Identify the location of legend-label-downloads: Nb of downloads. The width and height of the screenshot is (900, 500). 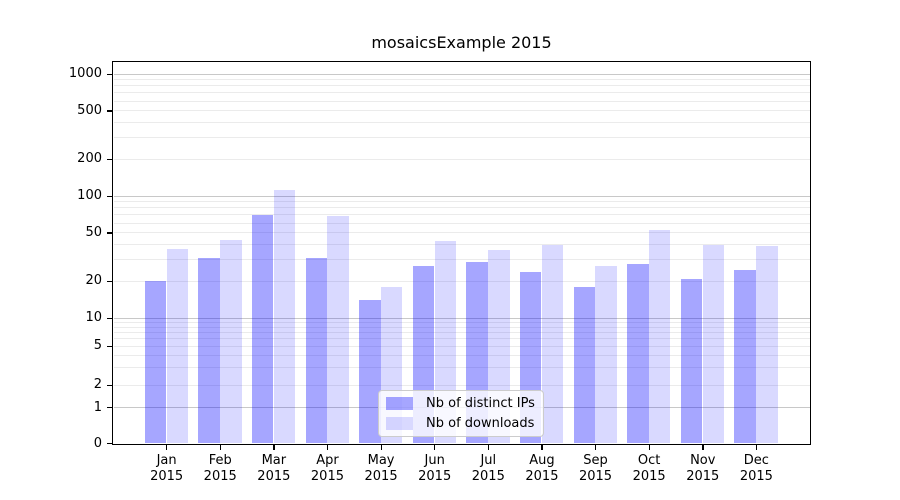
(480, 423).